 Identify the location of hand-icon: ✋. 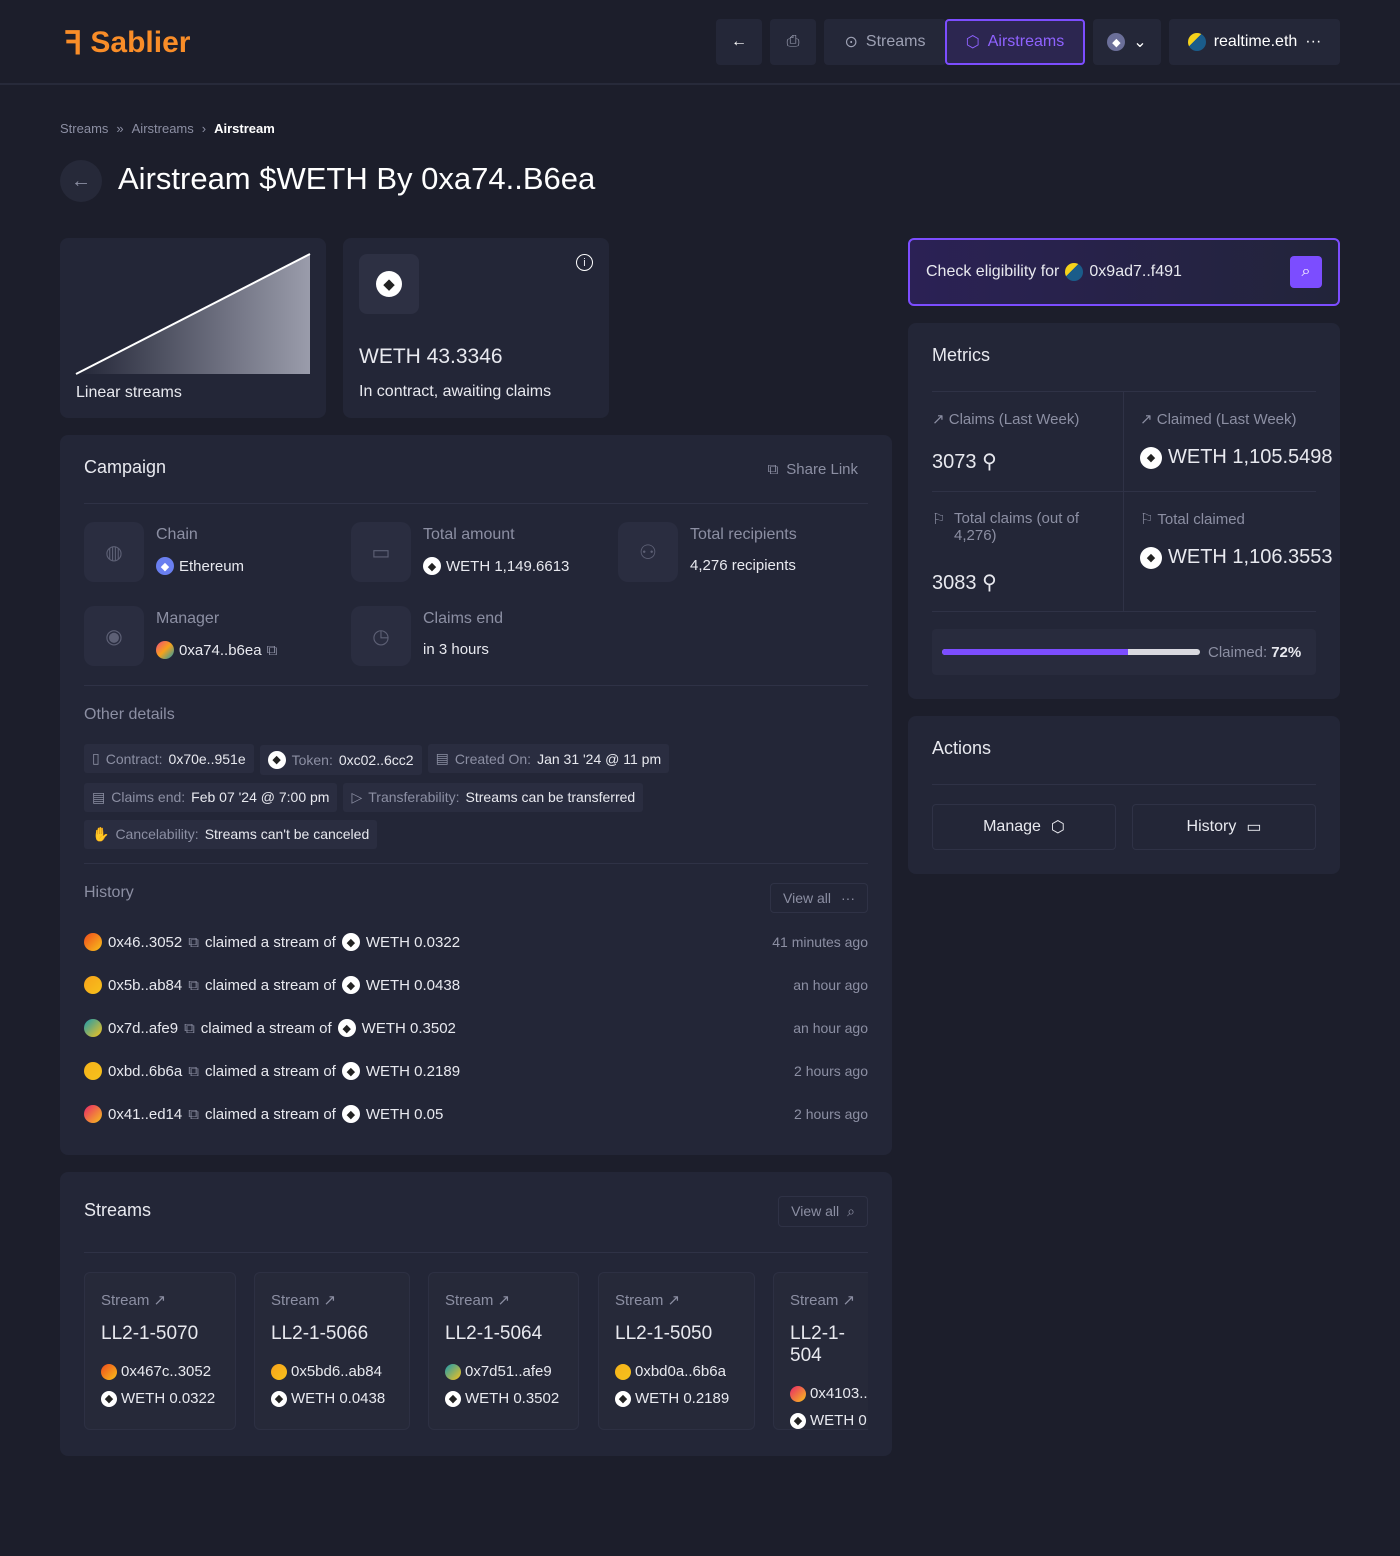
(101, 833).